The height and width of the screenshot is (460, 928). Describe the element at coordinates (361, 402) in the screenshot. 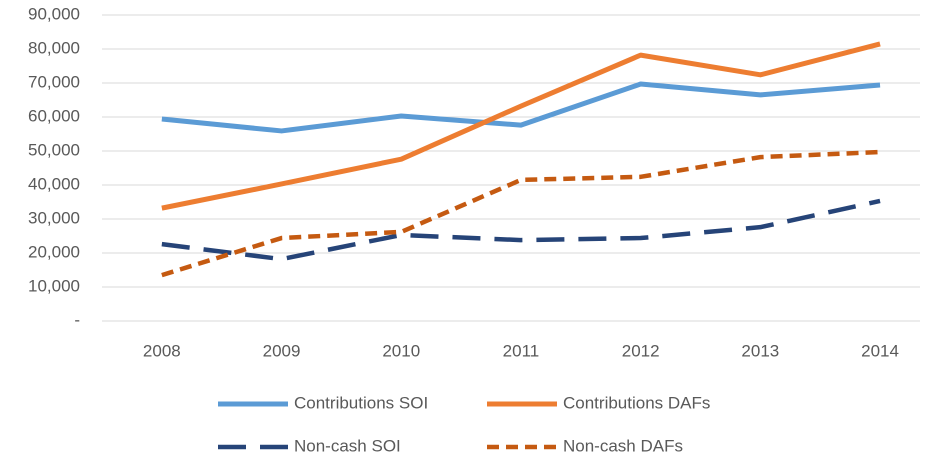

I see `legend-label: Contributions SOI` at that location.